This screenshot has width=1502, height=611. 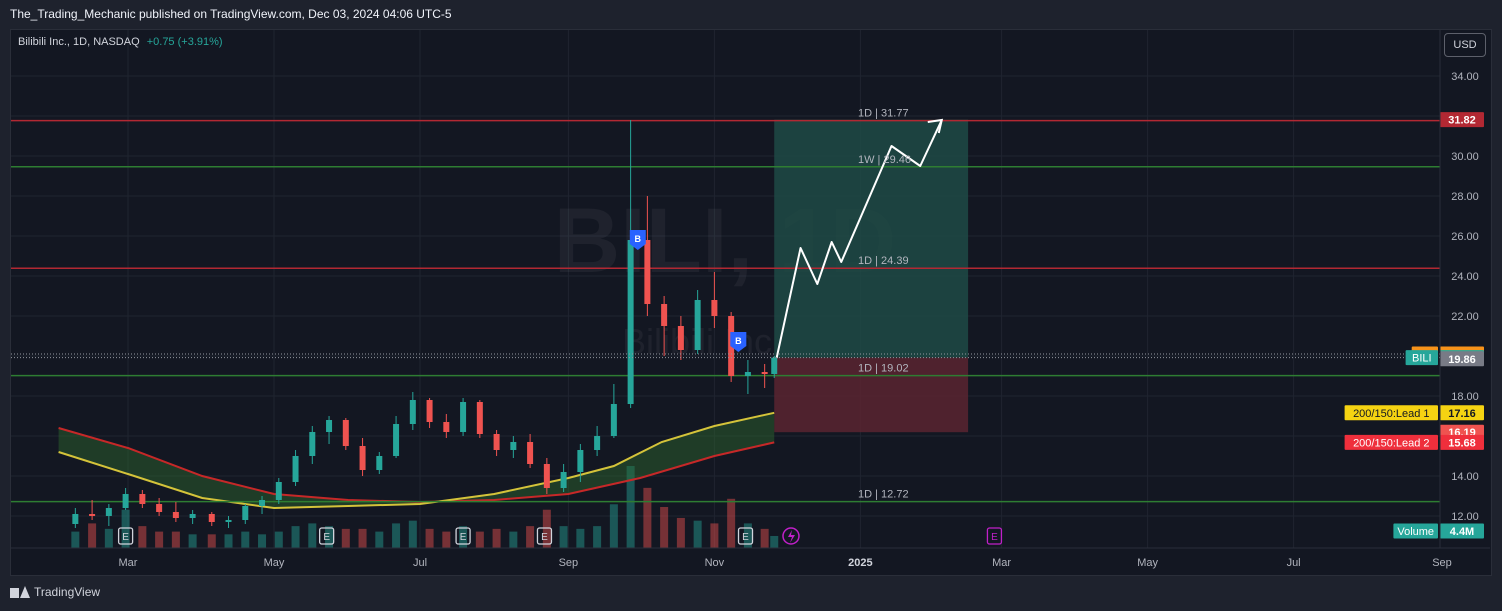 I want to click on price-label-value: 19.86, so click(x=1462, y=360).